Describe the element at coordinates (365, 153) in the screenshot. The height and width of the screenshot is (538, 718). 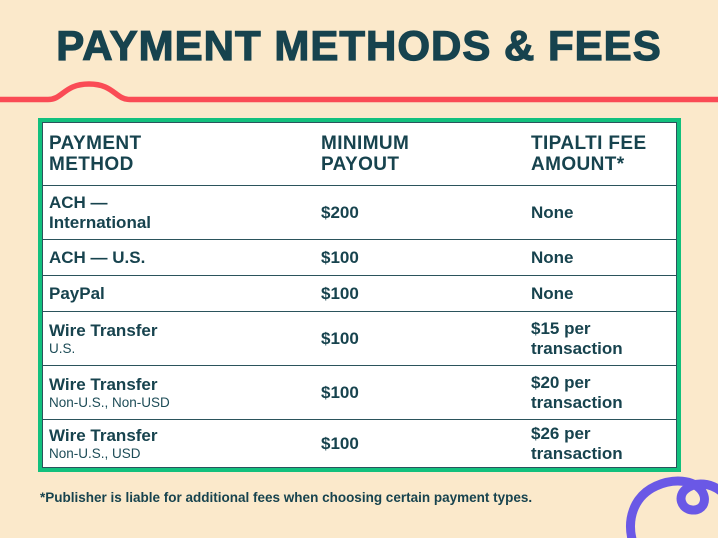
I see `col-header-minimum-payout: MINIMUM PAYOUT` at that location.